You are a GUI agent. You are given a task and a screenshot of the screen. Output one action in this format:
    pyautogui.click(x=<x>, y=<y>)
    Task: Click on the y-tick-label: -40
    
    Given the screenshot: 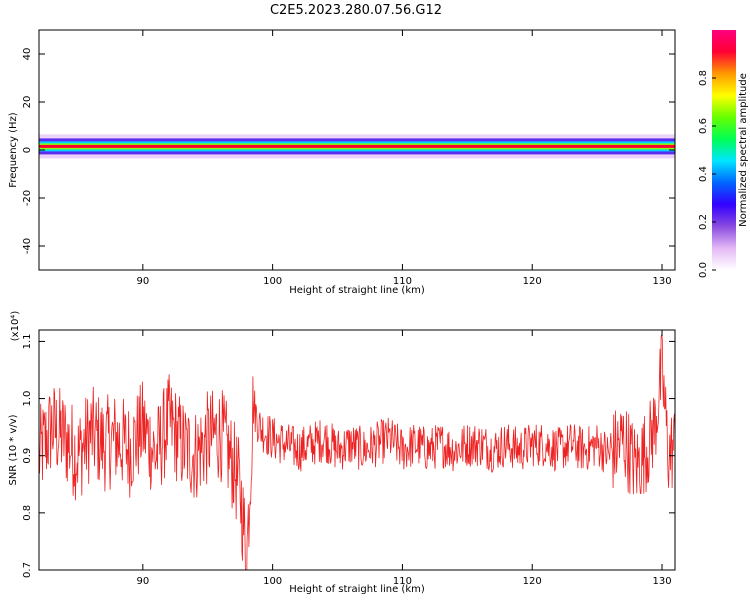 What is the action you would take?
    pyautogui.click(x=27, y=246)
    